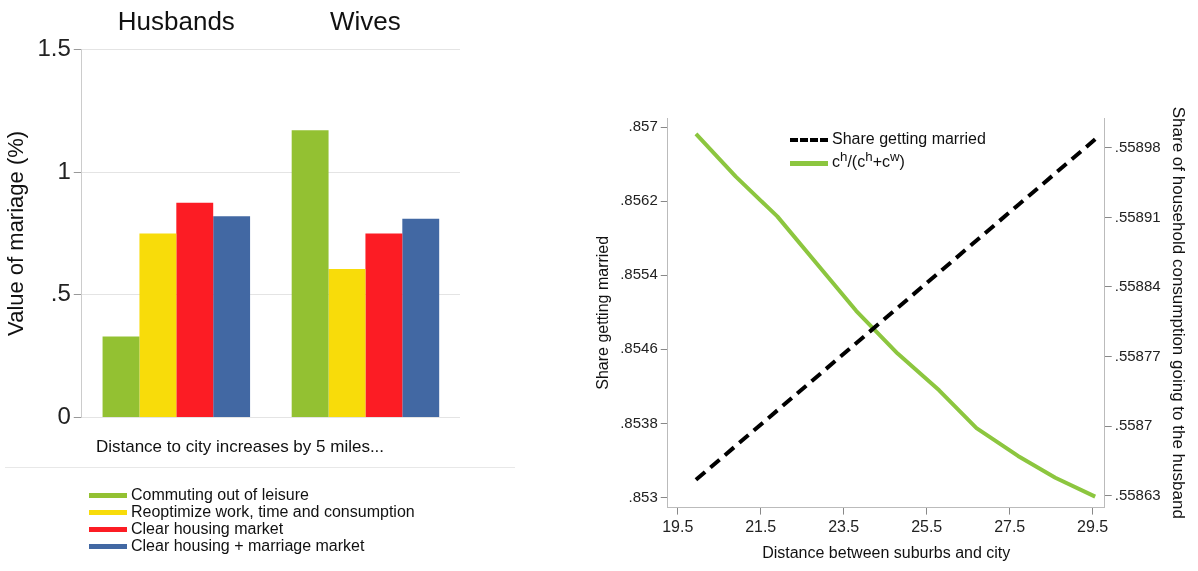 This screenshot has height=571, width=1198. I want to click on x-tick-label: 23.5, so click(844, 526).